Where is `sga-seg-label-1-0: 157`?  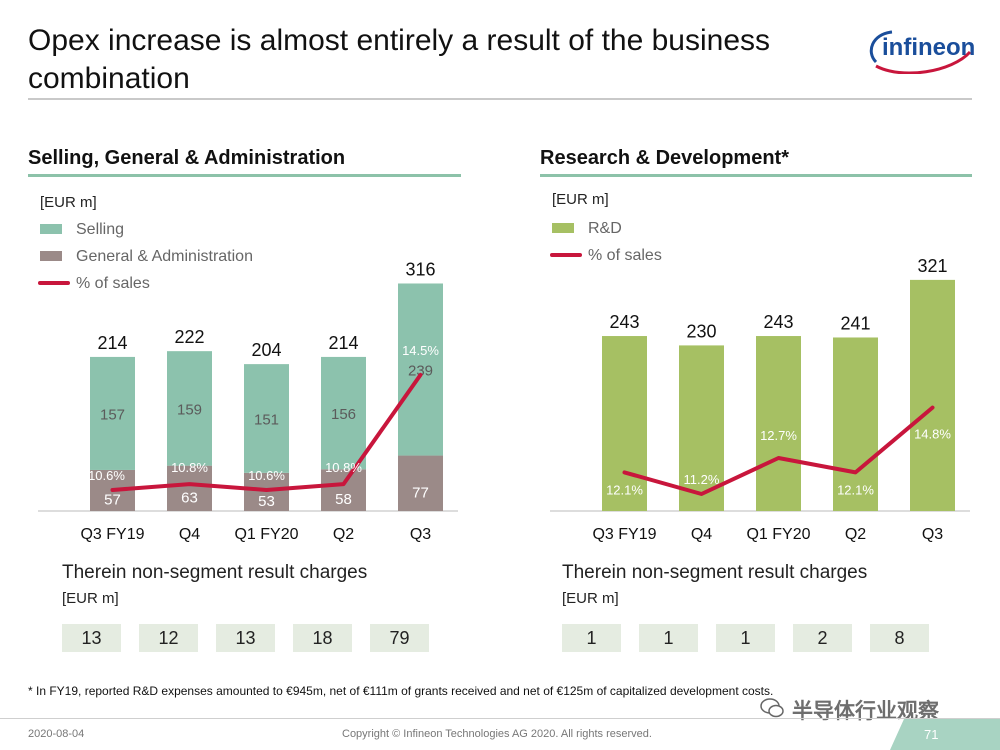
sga-seg-label-1-0: 157 is located at coordinates (112, 414).